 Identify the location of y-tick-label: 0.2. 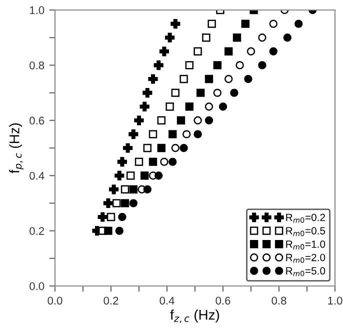
(37, 231).